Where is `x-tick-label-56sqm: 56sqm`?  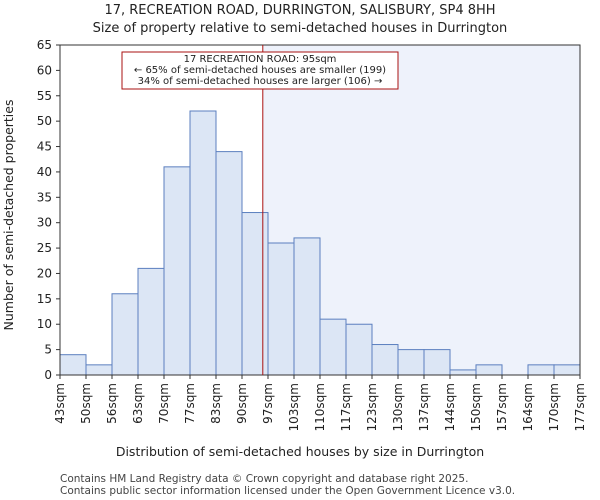 x-tick-label-56sqm: 56sqm is located at coordinates (112, 403).